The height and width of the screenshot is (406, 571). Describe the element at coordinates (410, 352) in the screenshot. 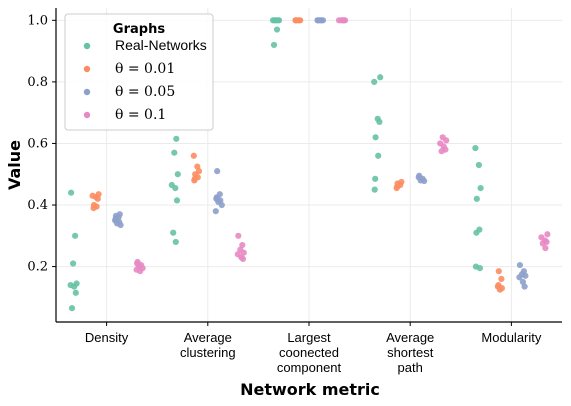

I see `x-tick-label: shortest` at that location.